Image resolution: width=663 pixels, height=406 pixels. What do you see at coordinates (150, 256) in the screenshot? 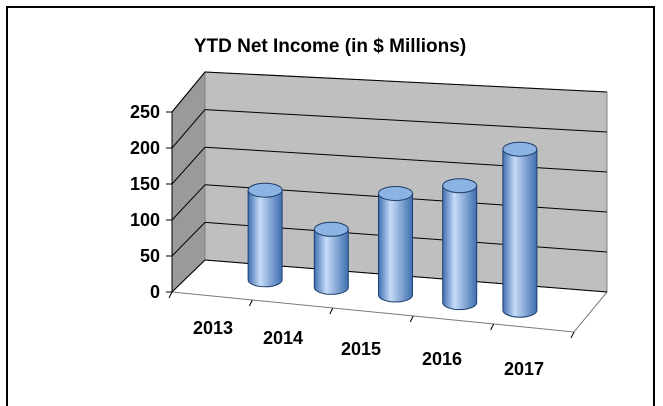
I see `y-tick-label: 50` at bounding box center [150, 256].